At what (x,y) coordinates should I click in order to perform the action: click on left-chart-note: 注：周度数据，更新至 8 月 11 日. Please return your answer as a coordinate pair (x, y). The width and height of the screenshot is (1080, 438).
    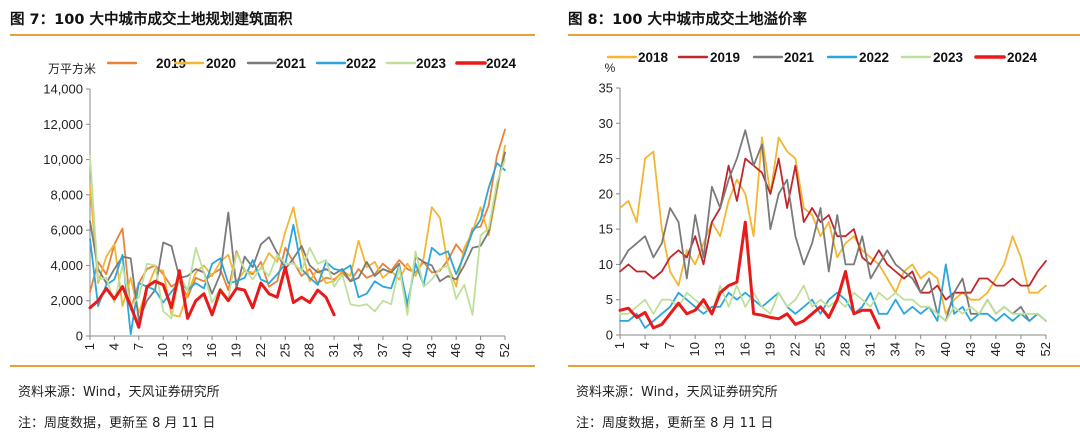
    Looking at the image, I should click on (117, 423).